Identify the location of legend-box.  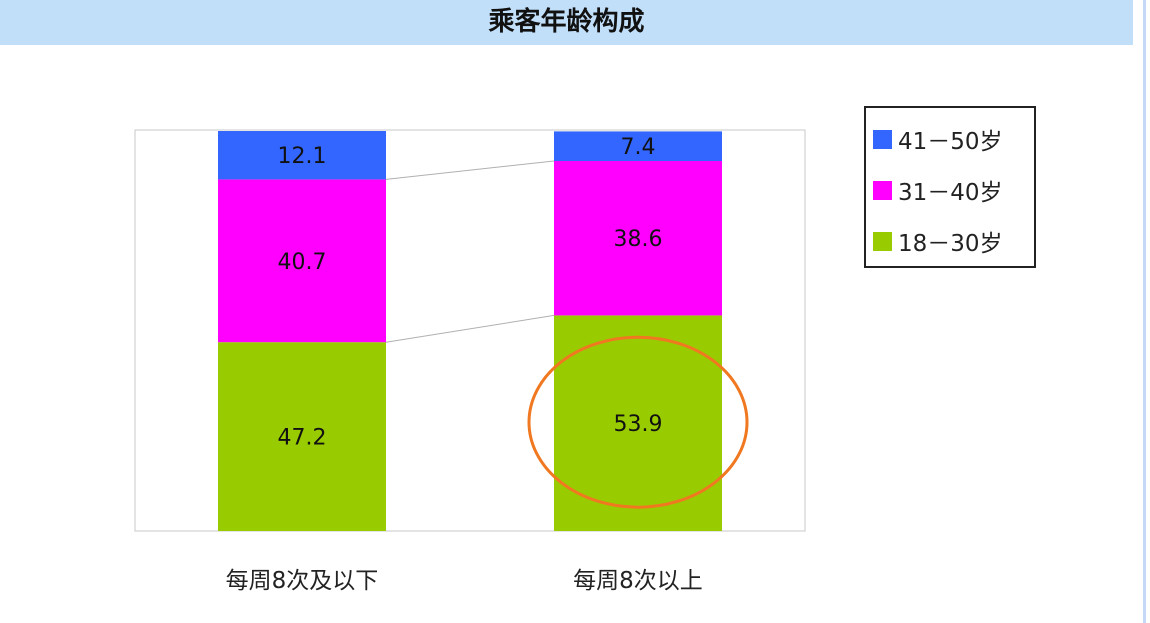
(950, 187).